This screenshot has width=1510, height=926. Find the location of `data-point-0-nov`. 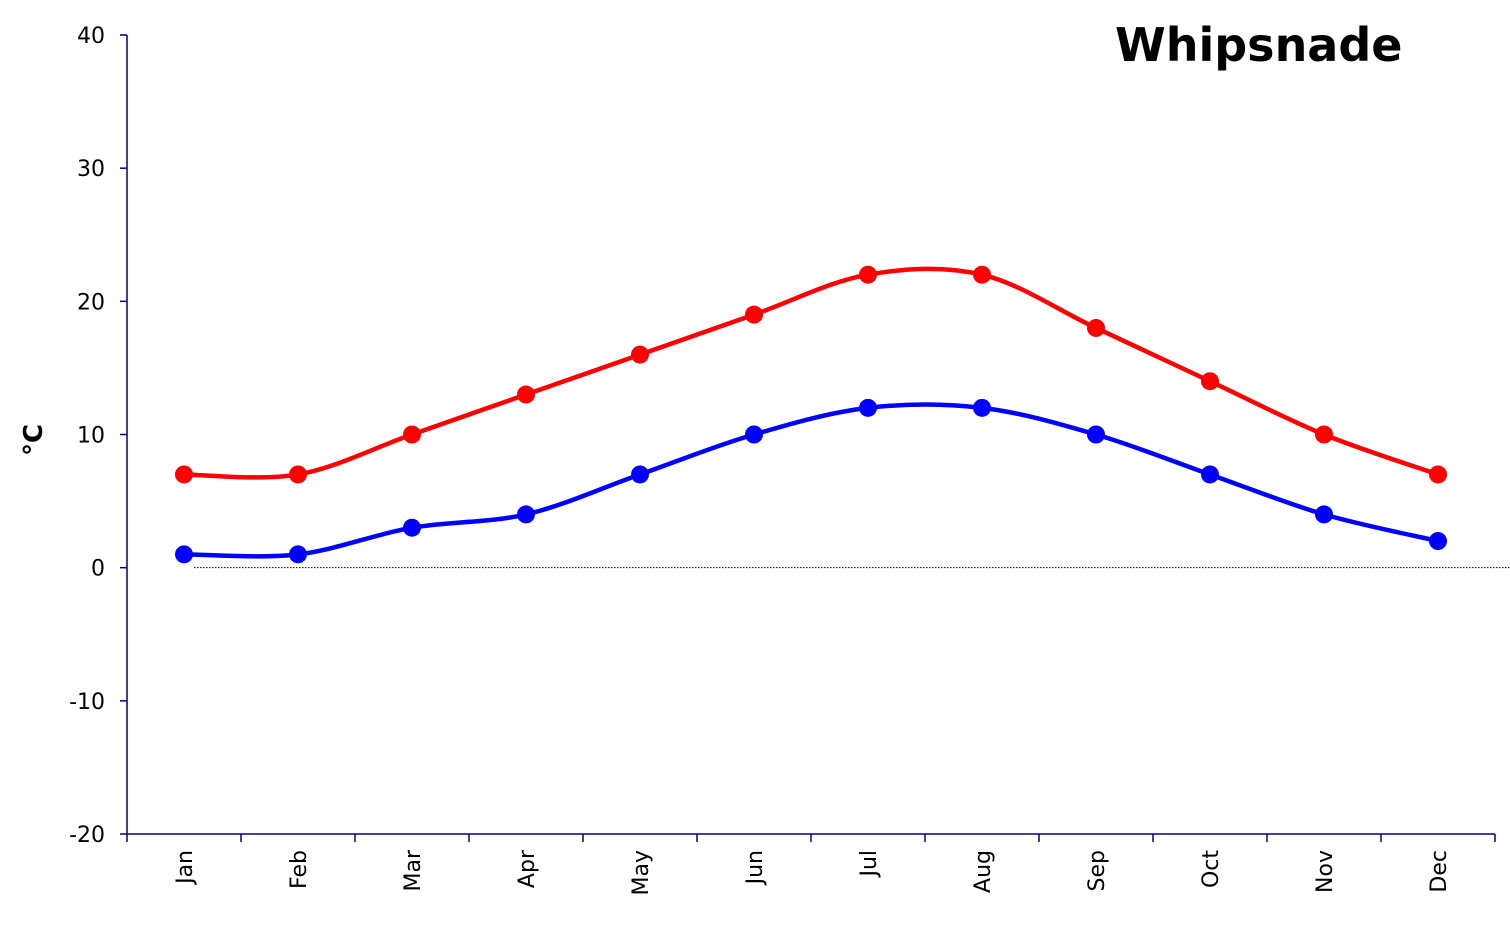

data-point-0-nov is located at coordinates (1324, 434).